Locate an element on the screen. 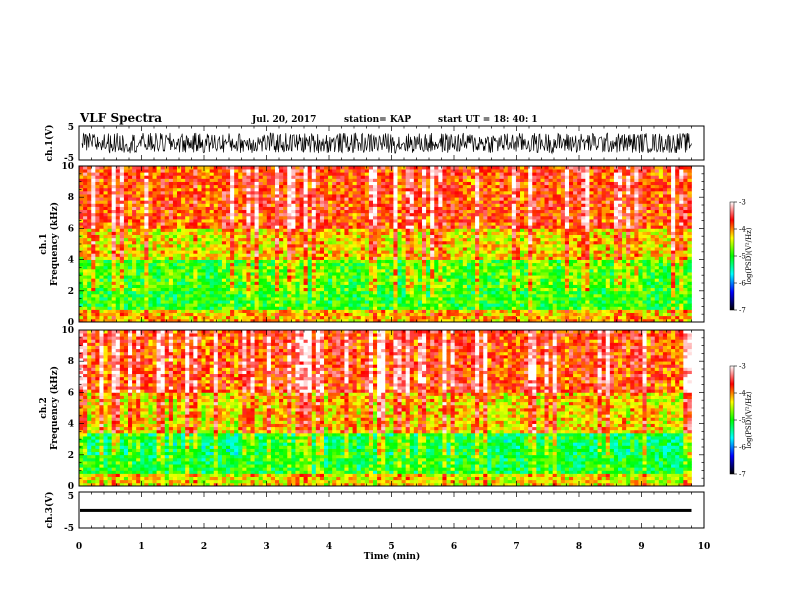 This screenshot has height=612, width=792. ch1-waveform-line is located at coordinates (386, 143).